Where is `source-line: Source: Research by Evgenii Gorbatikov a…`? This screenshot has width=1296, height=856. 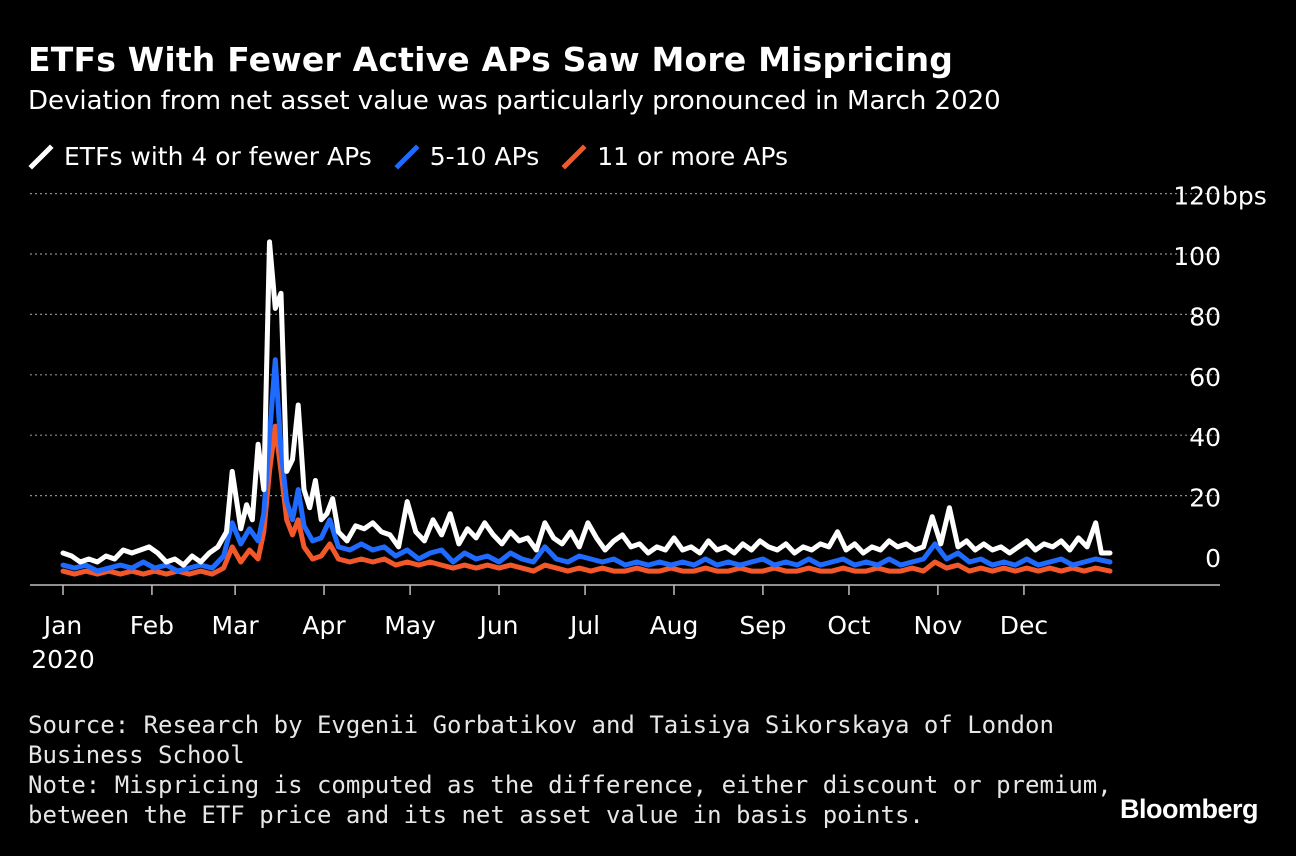 source-line: Source: Research by Evgenii Gorbatikov a… is located at coordinates (541, 725).